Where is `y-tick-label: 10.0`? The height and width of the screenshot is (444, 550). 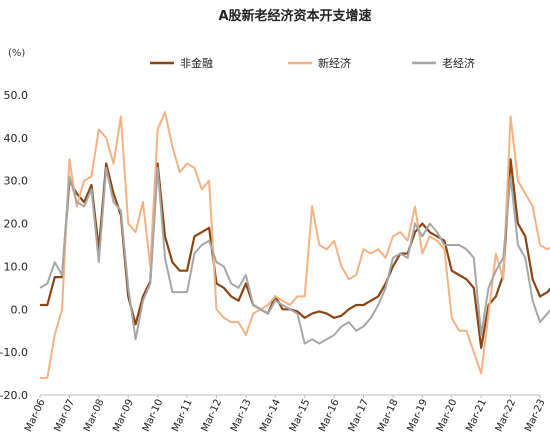
y-tick-label: 10.0 is located at coordinates (16, 266).